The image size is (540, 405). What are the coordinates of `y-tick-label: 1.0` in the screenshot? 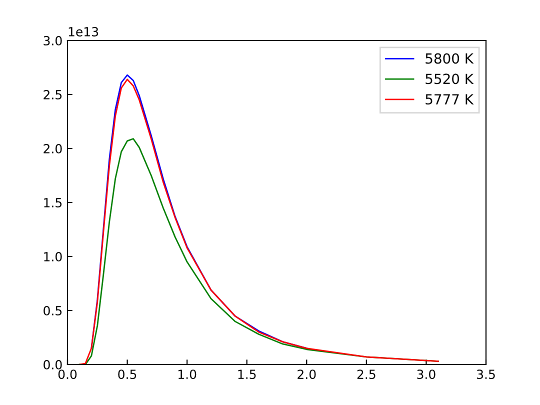 It's located at (53, 257).